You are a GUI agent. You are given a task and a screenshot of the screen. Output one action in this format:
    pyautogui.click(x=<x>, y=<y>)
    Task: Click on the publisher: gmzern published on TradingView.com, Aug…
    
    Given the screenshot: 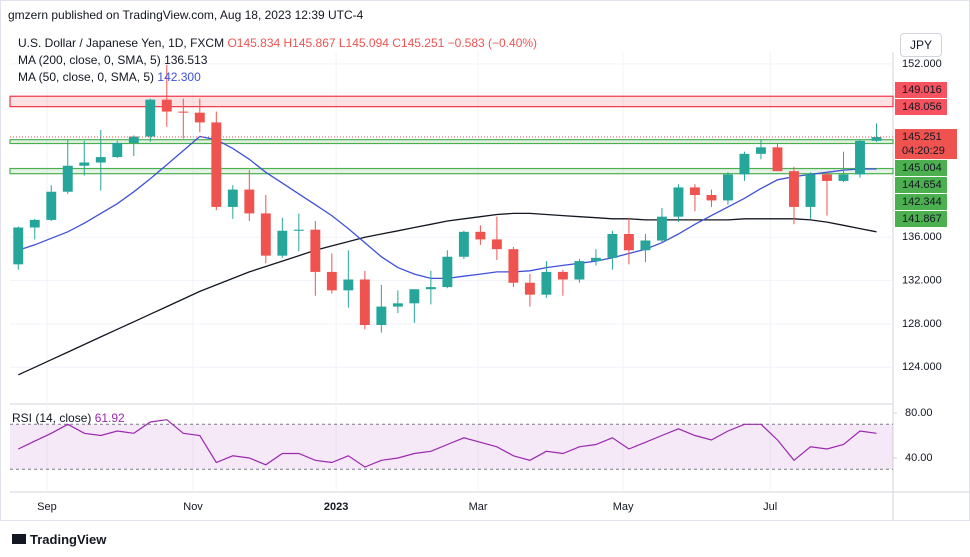 What is the action you would take?
    pyautogui.click(x=186, y=15)
    